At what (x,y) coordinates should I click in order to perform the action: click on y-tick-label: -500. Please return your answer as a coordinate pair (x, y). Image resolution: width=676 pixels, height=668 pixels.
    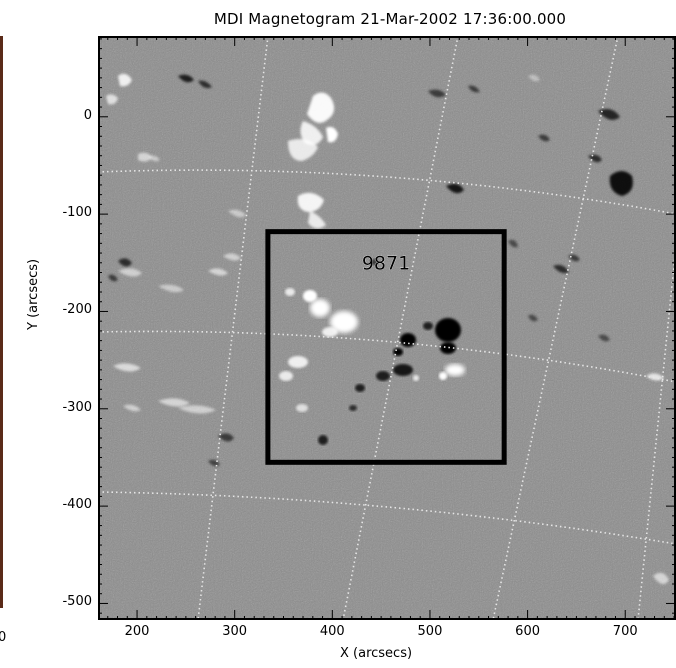
    Looking at the image, I should click on (77, 602).